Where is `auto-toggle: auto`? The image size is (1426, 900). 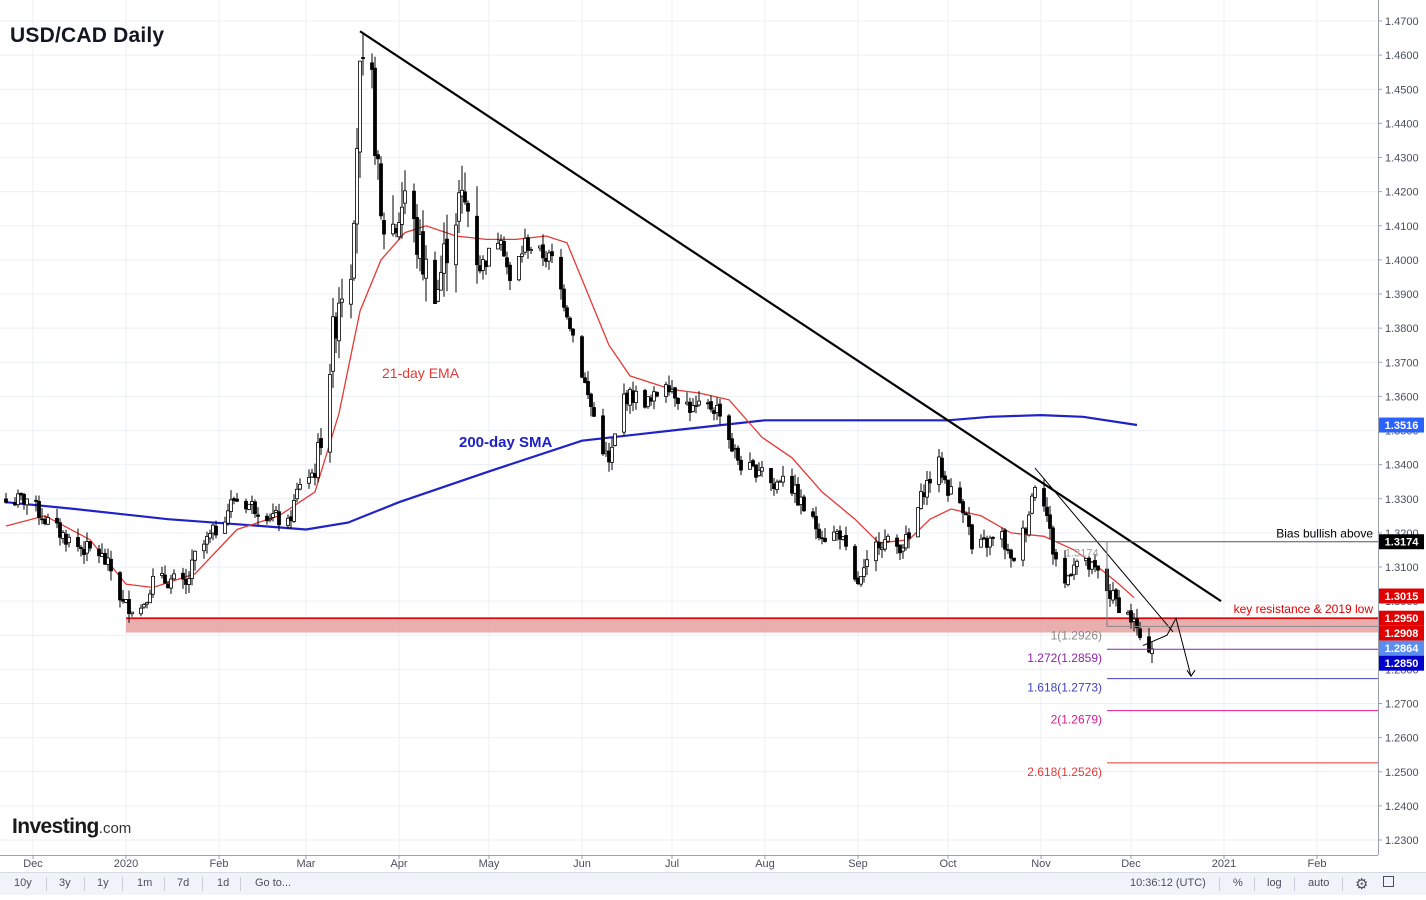
auto-toggle: auto is located at coordinates (1319, 883).